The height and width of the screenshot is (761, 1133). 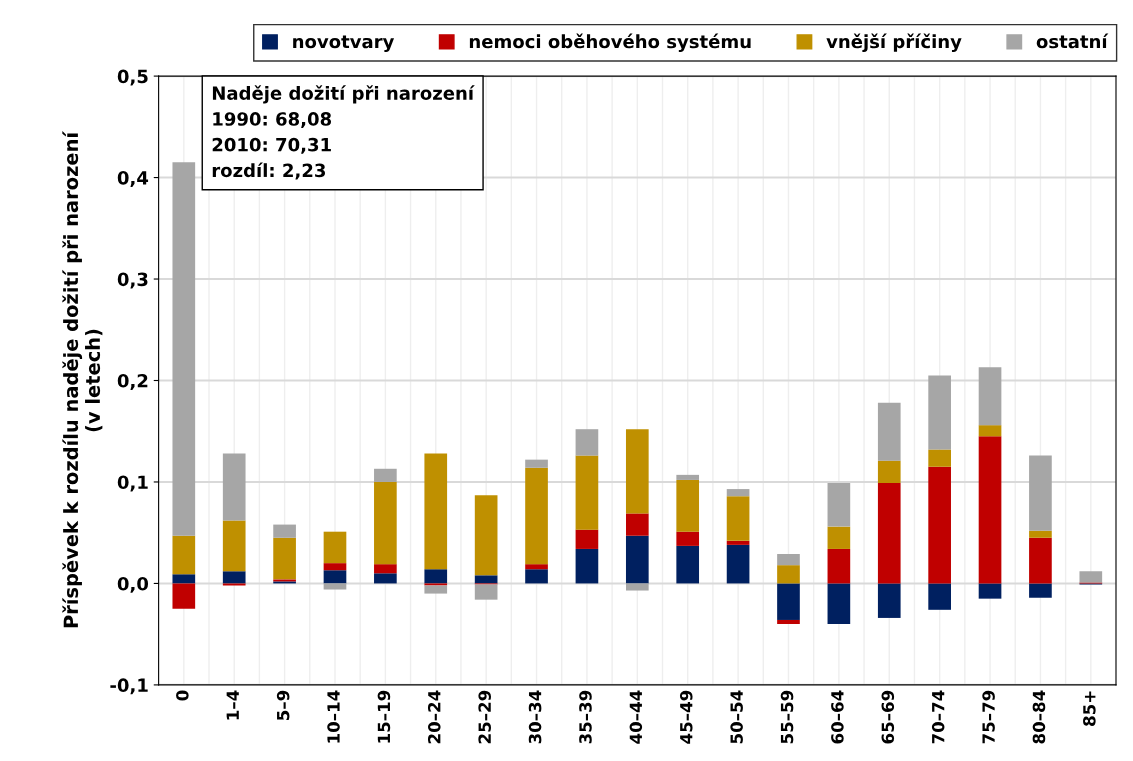 I want to click on x-tick-label: 55–59, so click(x=787, y=717).